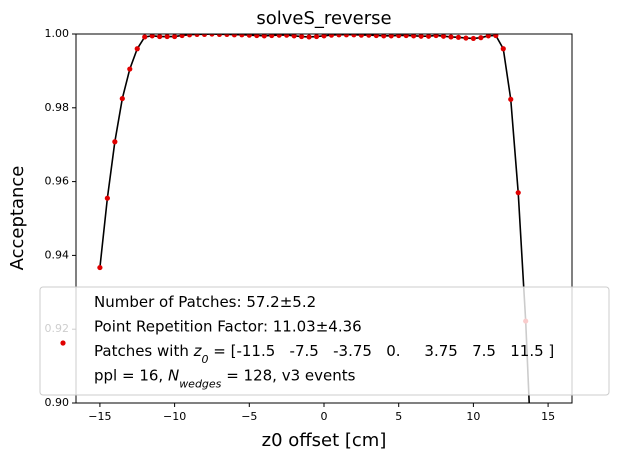 This screenshot has width=618, height=467. What do you see at coordinates (381, 351) in the screenshot?
I see `legend-text: = [-11.5 -7.5 -3.75 0. 3.75 7.5 11.5 ]` at bounding box center [381, 351].